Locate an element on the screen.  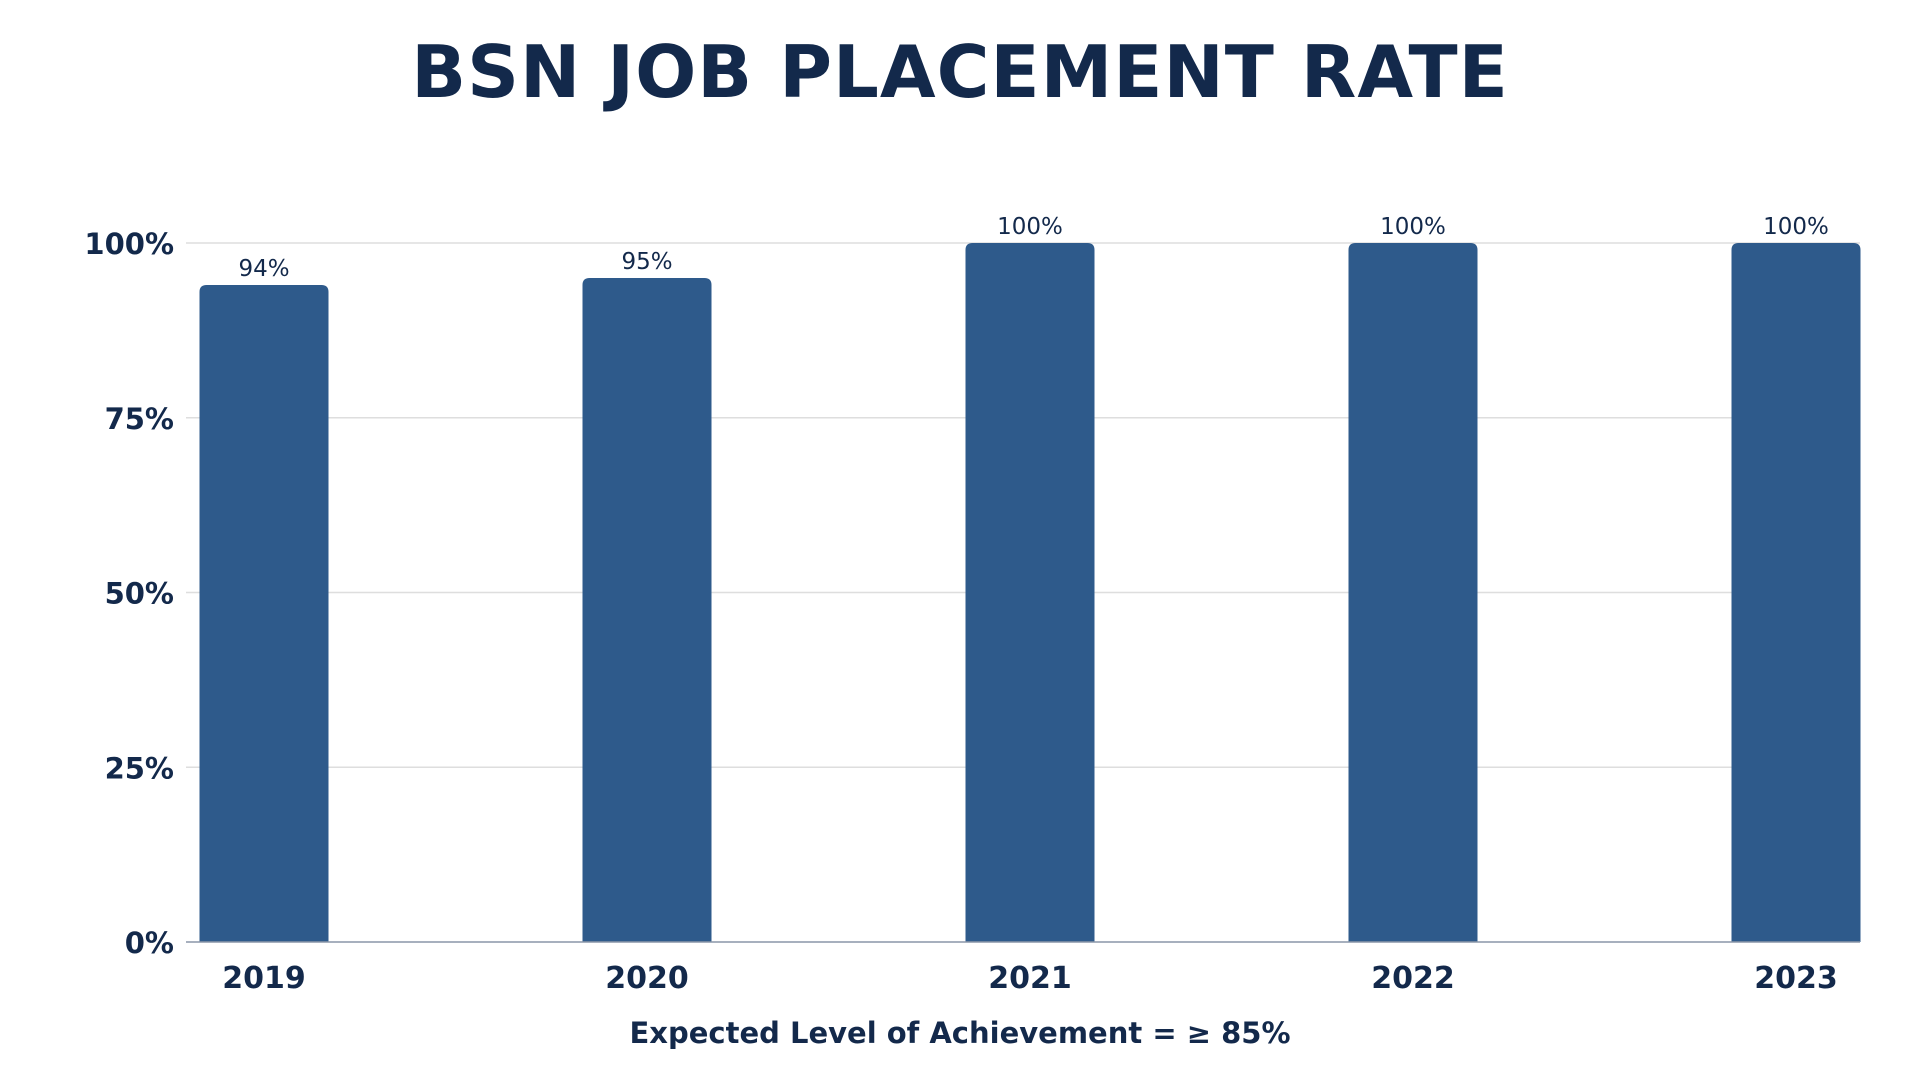
x-tick-label-2021: 2021 is located at coordinates (1030, 978).